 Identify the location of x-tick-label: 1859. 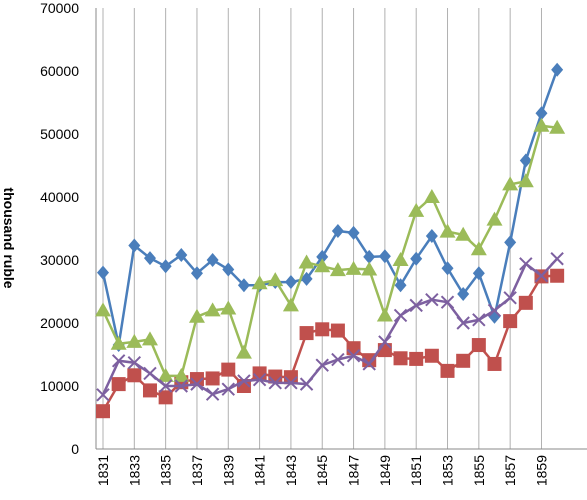
(541, 470).